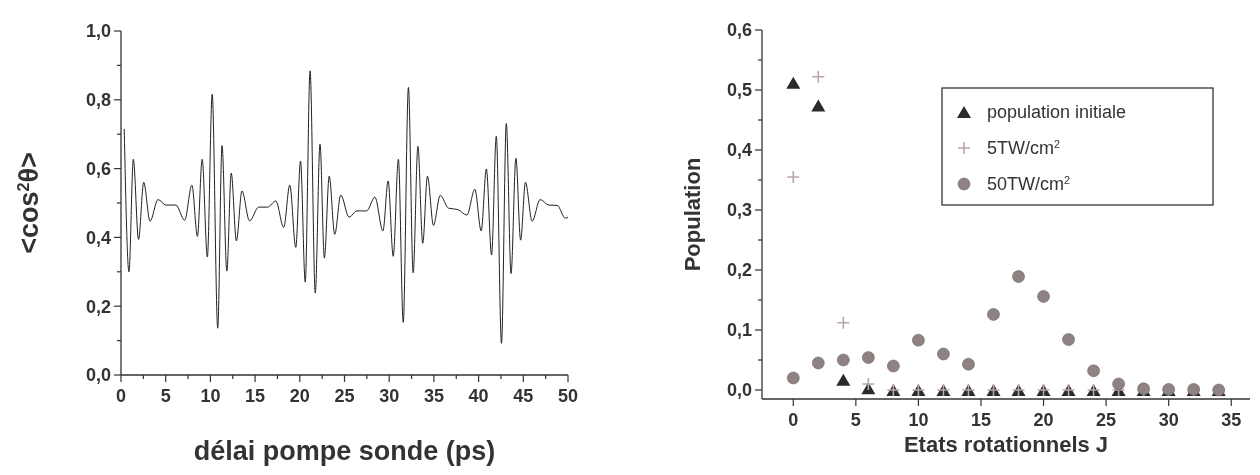 The image size is (1260, 475). I want to click on y-tick-label: 0,5, so click(739, 90).